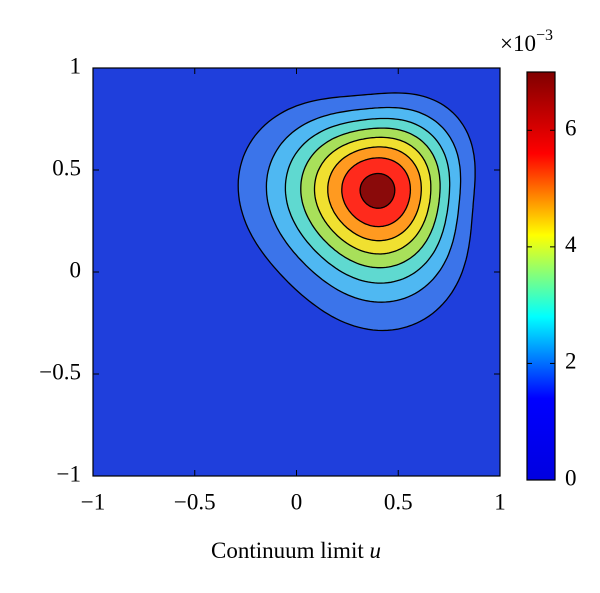 The image size is (600, 593). What do you see at coordinates (398, 501) in the screenshot?
I see `x-tick-label: 0.5` at bounding box center [398, 501].